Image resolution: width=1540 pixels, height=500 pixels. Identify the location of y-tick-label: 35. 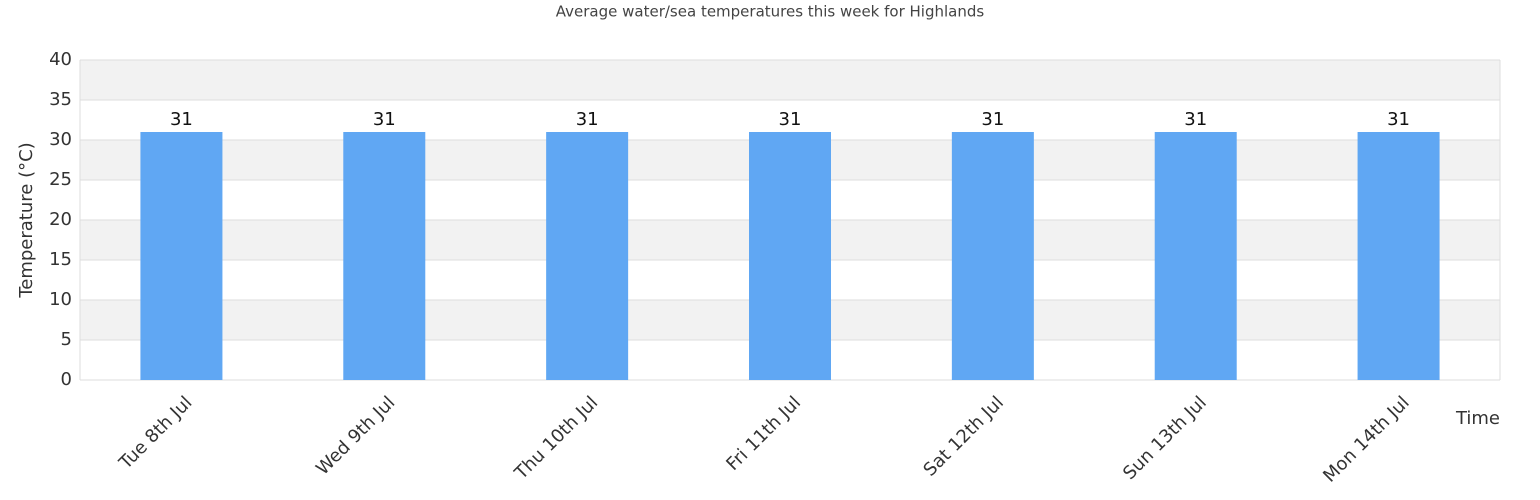
(60, 99).